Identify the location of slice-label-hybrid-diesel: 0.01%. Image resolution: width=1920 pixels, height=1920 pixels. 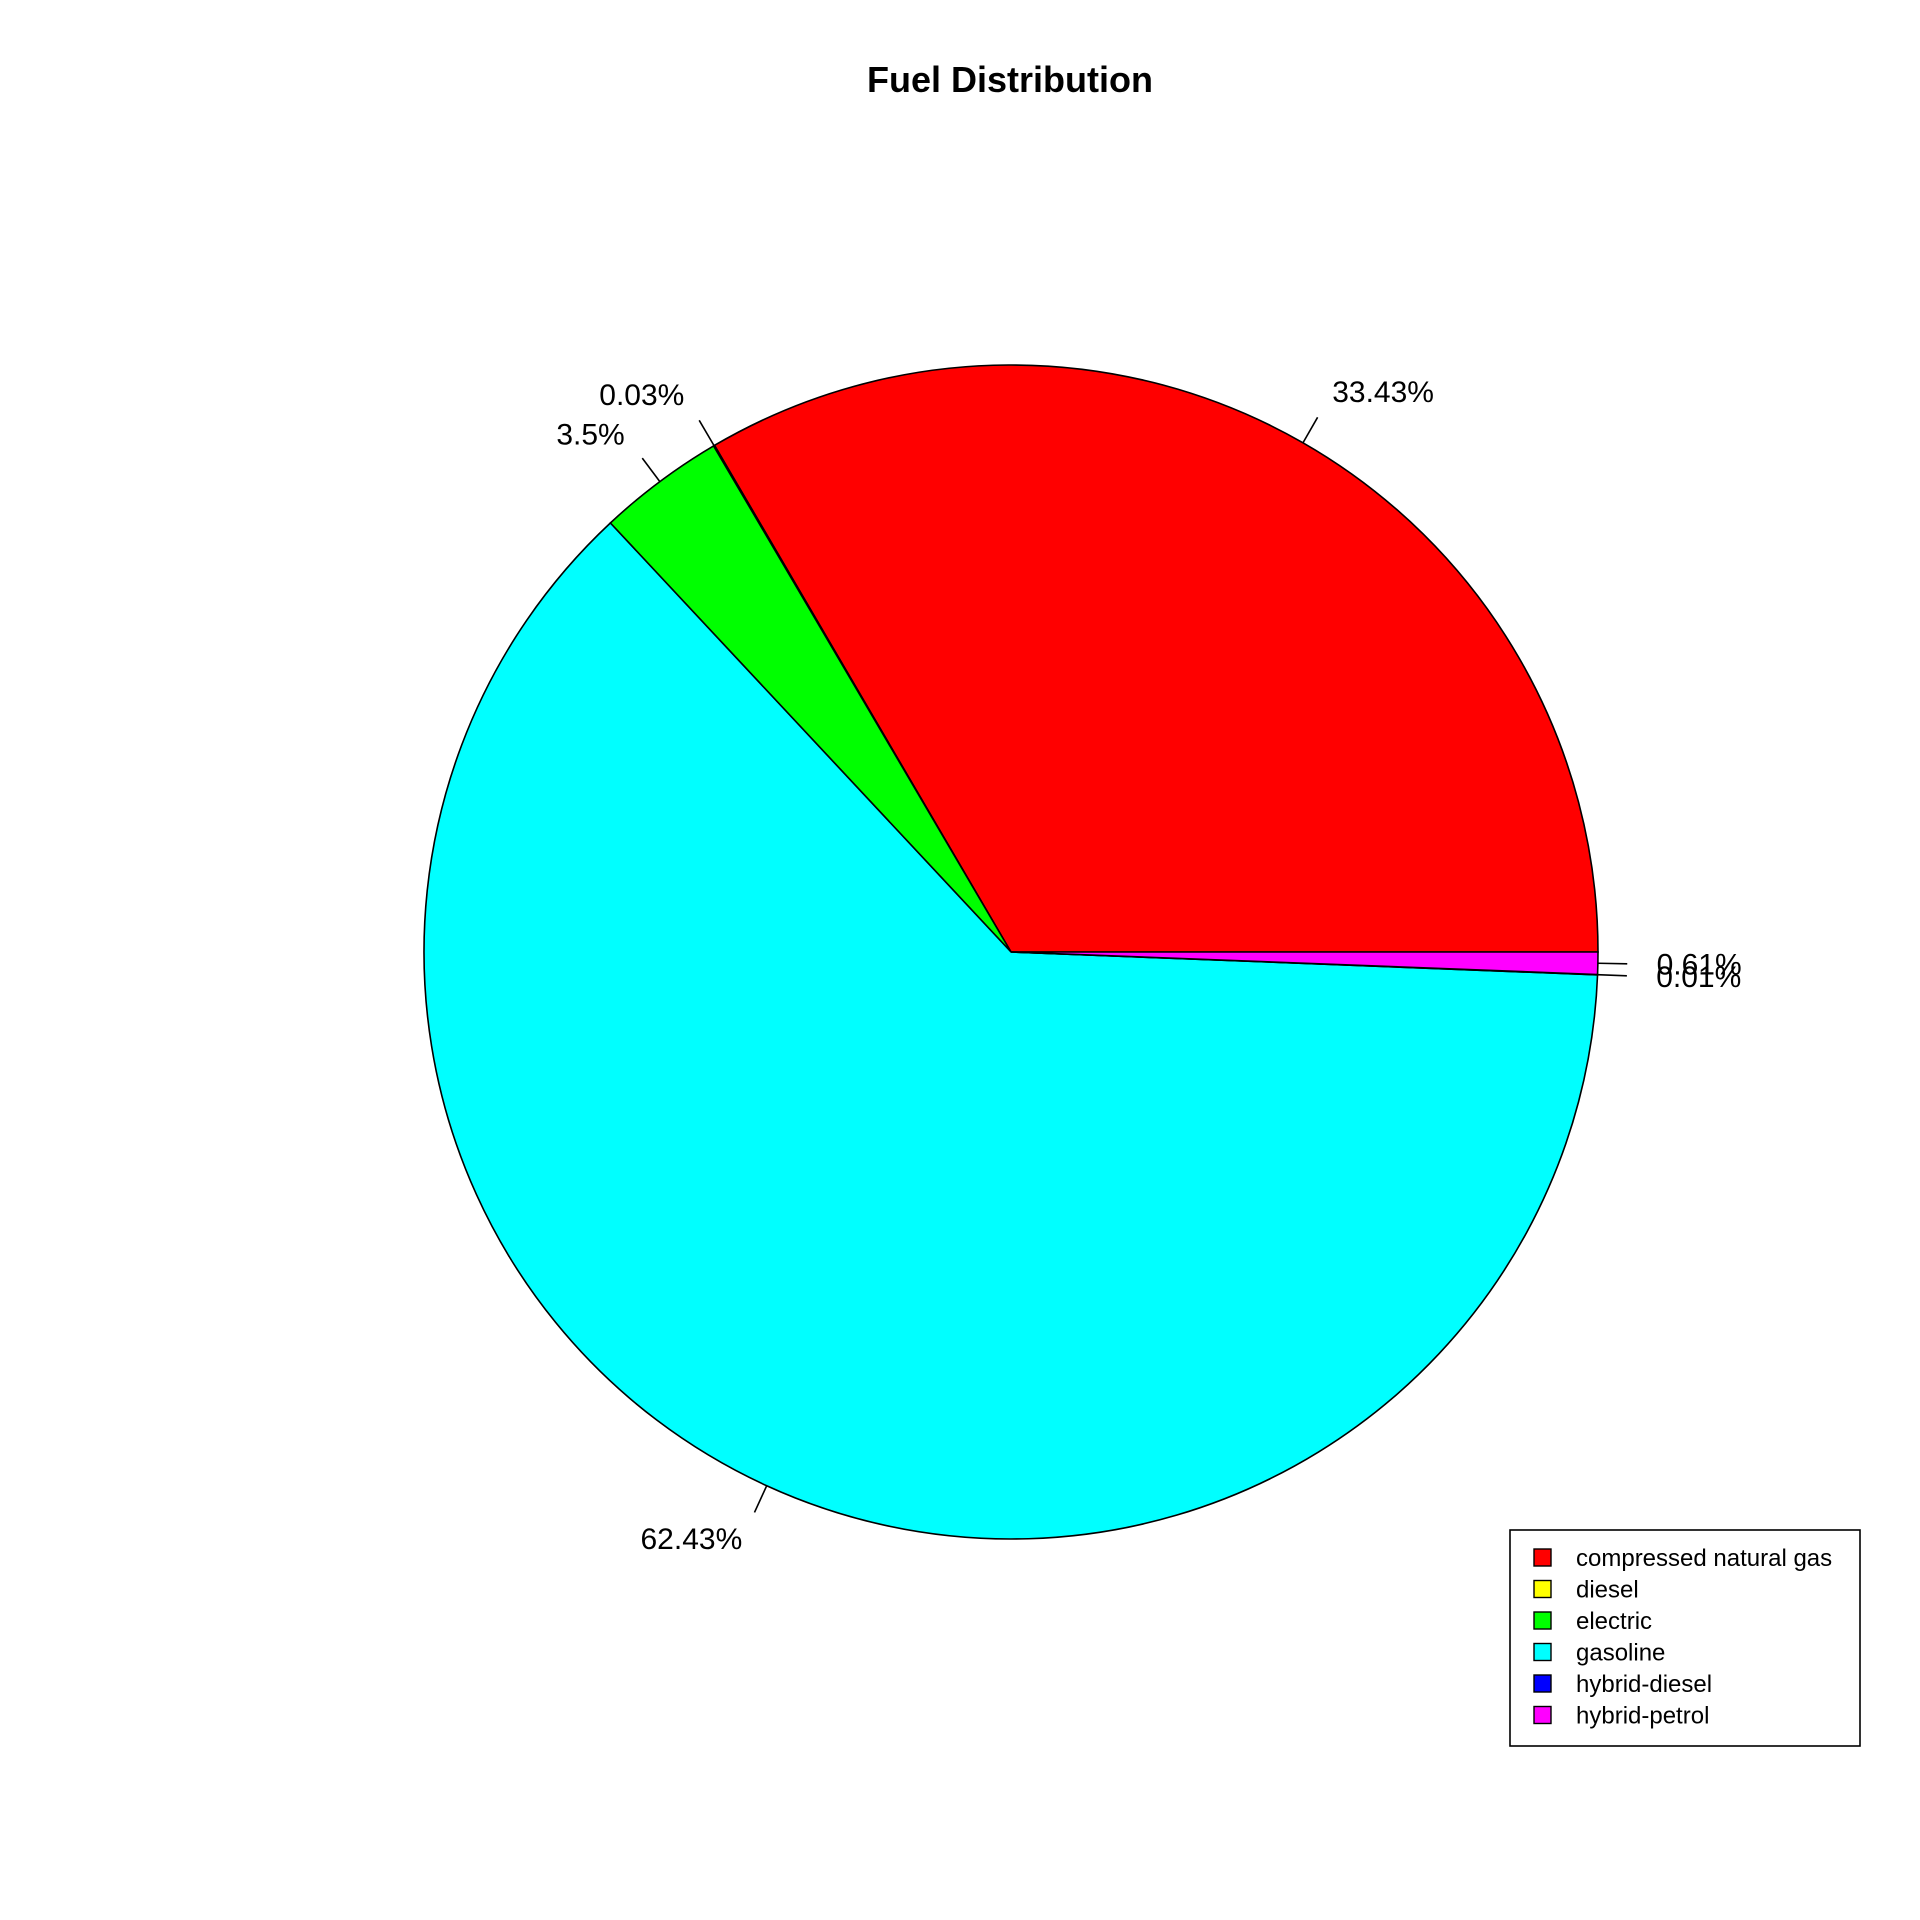
(1698, 977).